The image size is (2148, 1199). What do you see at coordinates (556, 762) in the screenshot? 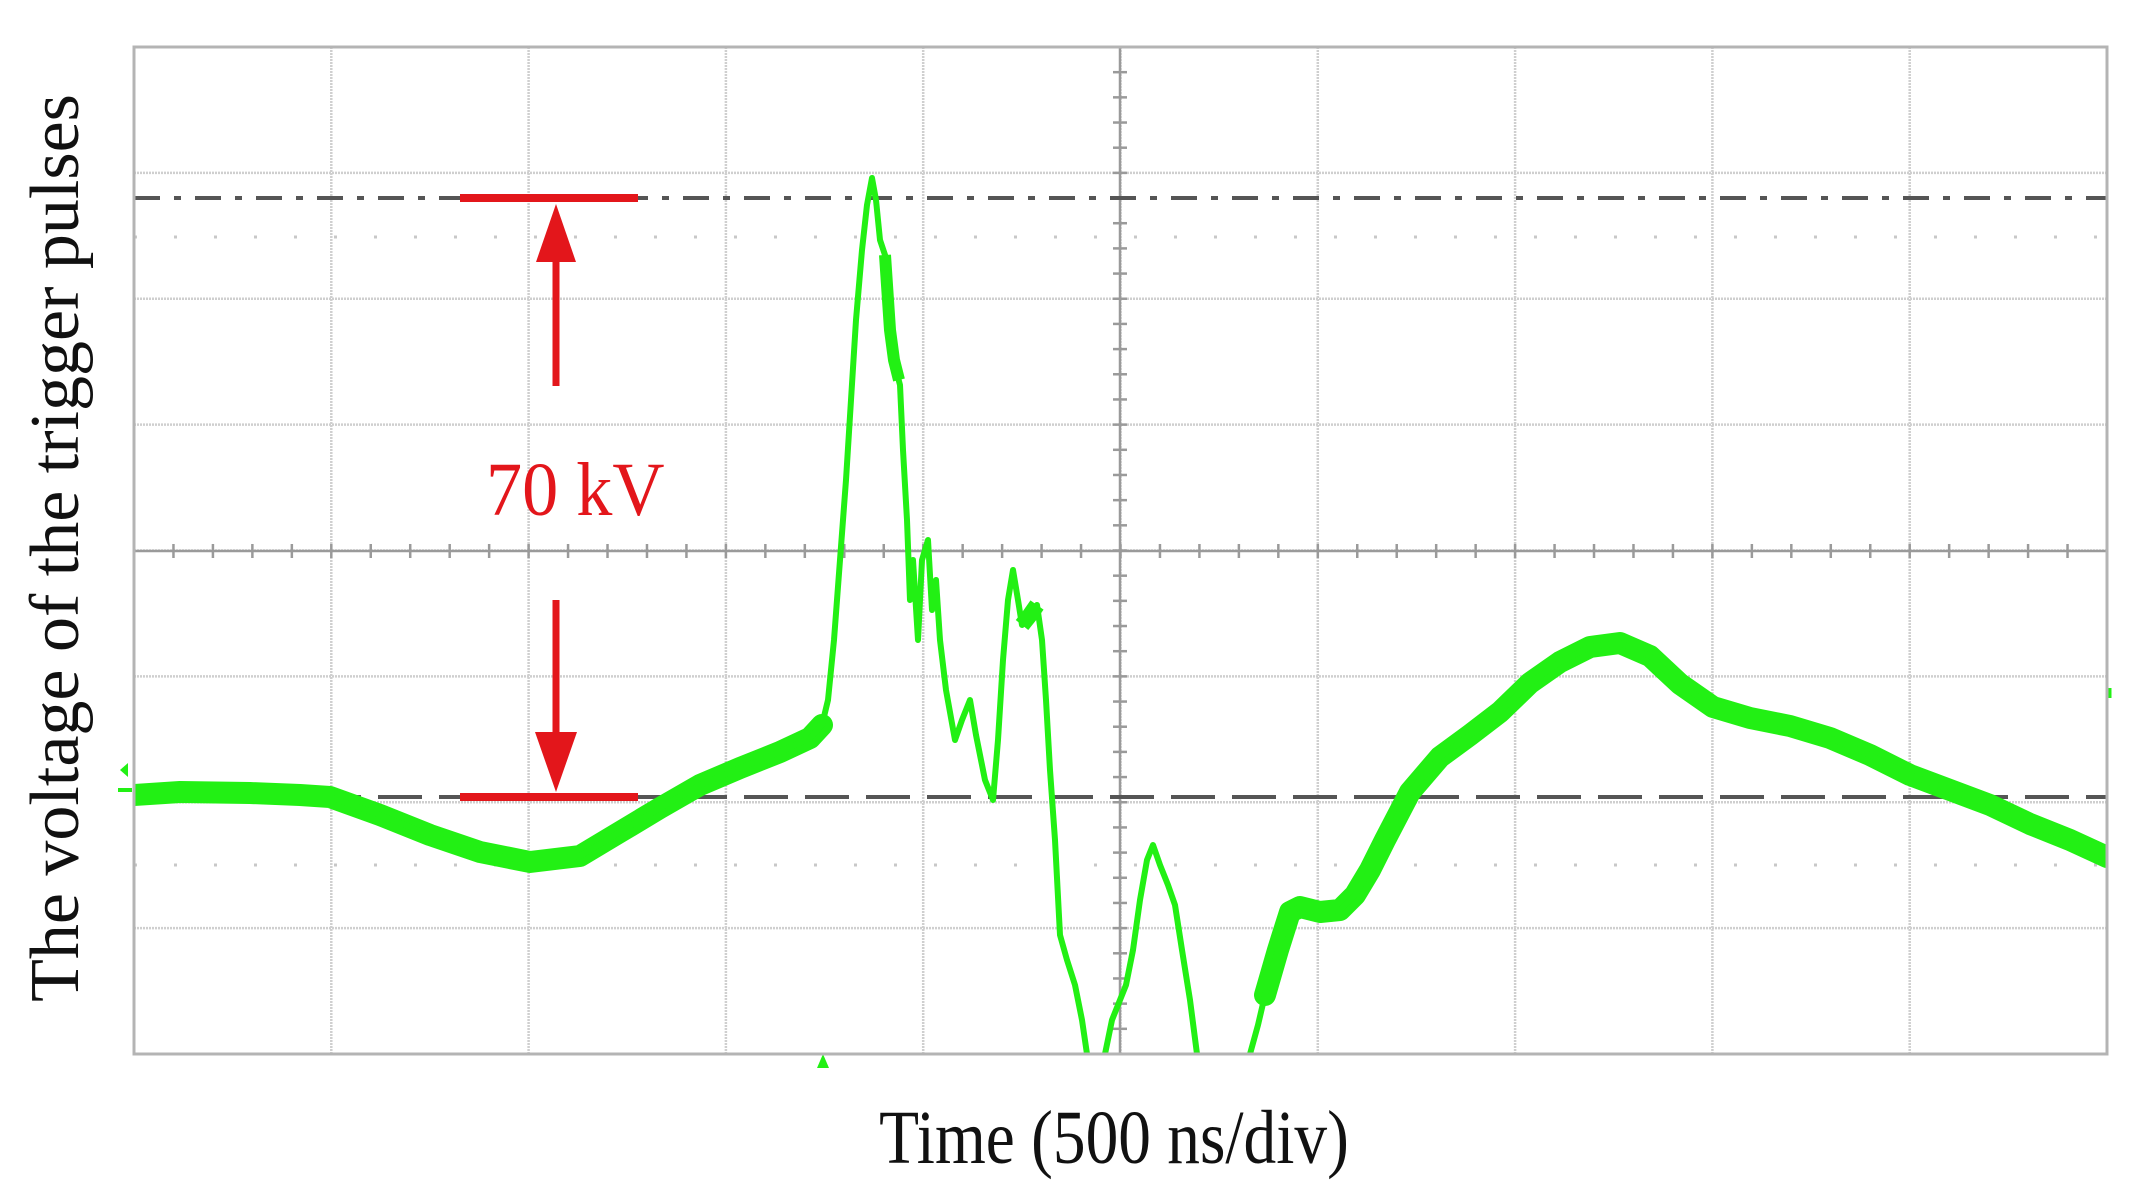
I see `arrow-down-icon` at bounding box center [556, 762].